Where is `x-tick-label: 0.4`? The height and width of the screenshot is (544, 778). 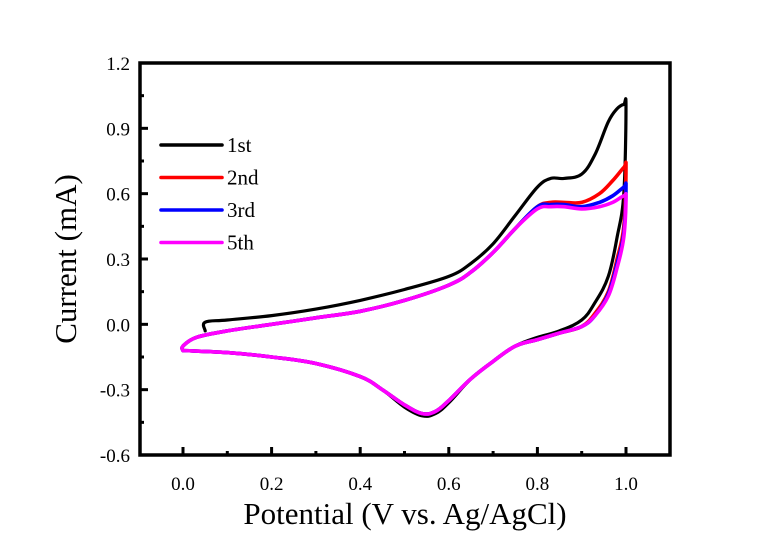 x-tick-label: 0.4 is located at coordinates (360, 484).